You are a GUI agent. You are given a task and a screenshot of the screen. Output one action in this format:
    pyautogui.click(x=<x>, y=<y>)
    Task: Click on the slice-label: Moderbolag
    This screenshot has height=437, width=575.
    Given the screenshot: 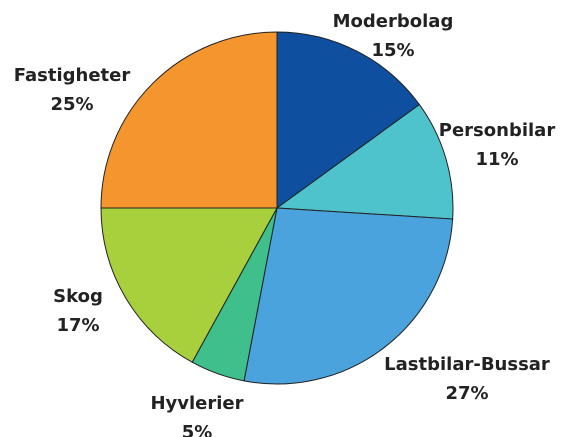 What is the action you would take?
    pyautogui.click(x=393, y=21)
    